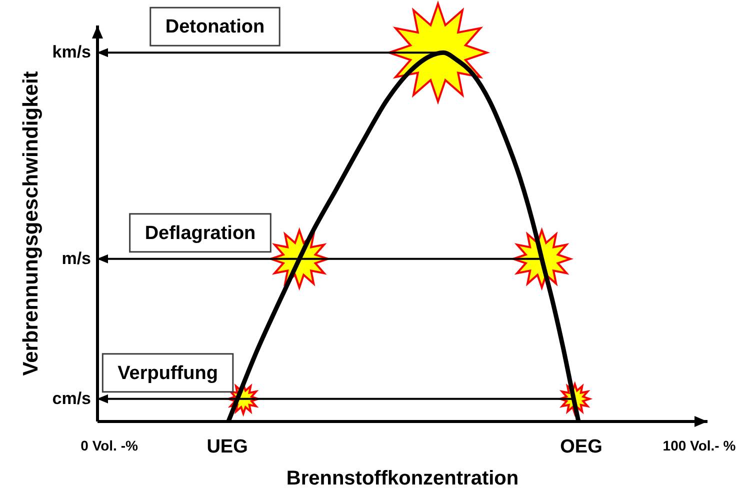 This screenshot has width=752, height=504. I want to click on y-axis-title: Verbrennungsgeschwindigkeit, so click(31, 223).